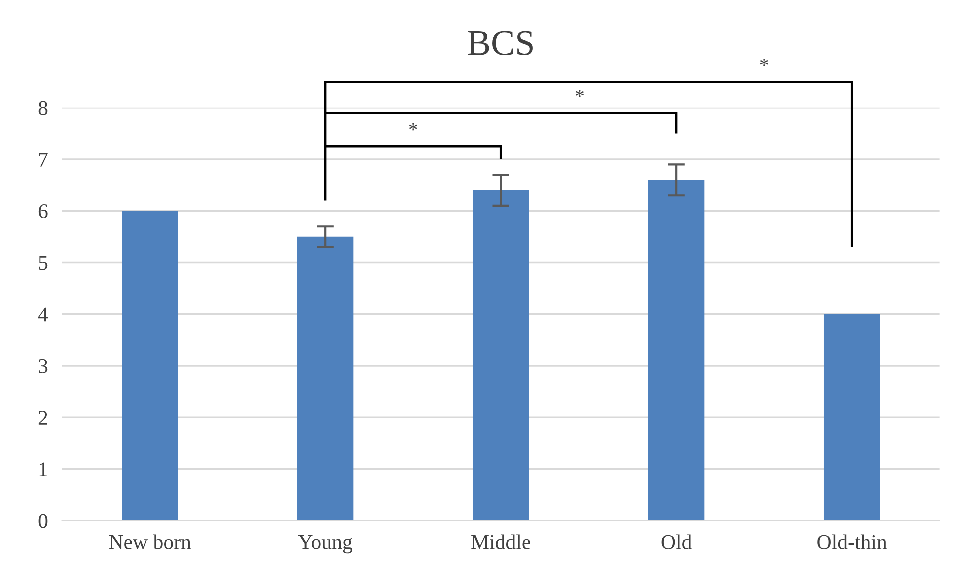 Image resolution: width=959 pixels, height=580 pixels. I want to click on y-tick-label: 8, so click(43, 108).